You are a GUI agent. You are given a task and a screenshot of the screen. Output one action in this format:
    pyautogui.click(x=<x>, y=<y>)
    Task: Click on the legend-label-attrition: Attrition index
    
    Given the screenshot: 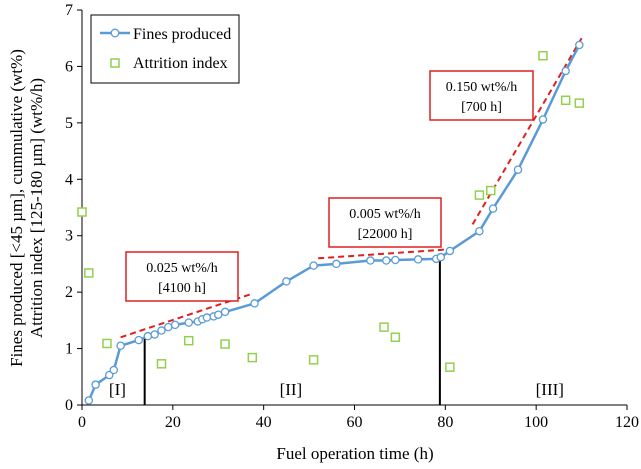 What is the action you would take?
    pyautogui.click(x=180, y=63)
    